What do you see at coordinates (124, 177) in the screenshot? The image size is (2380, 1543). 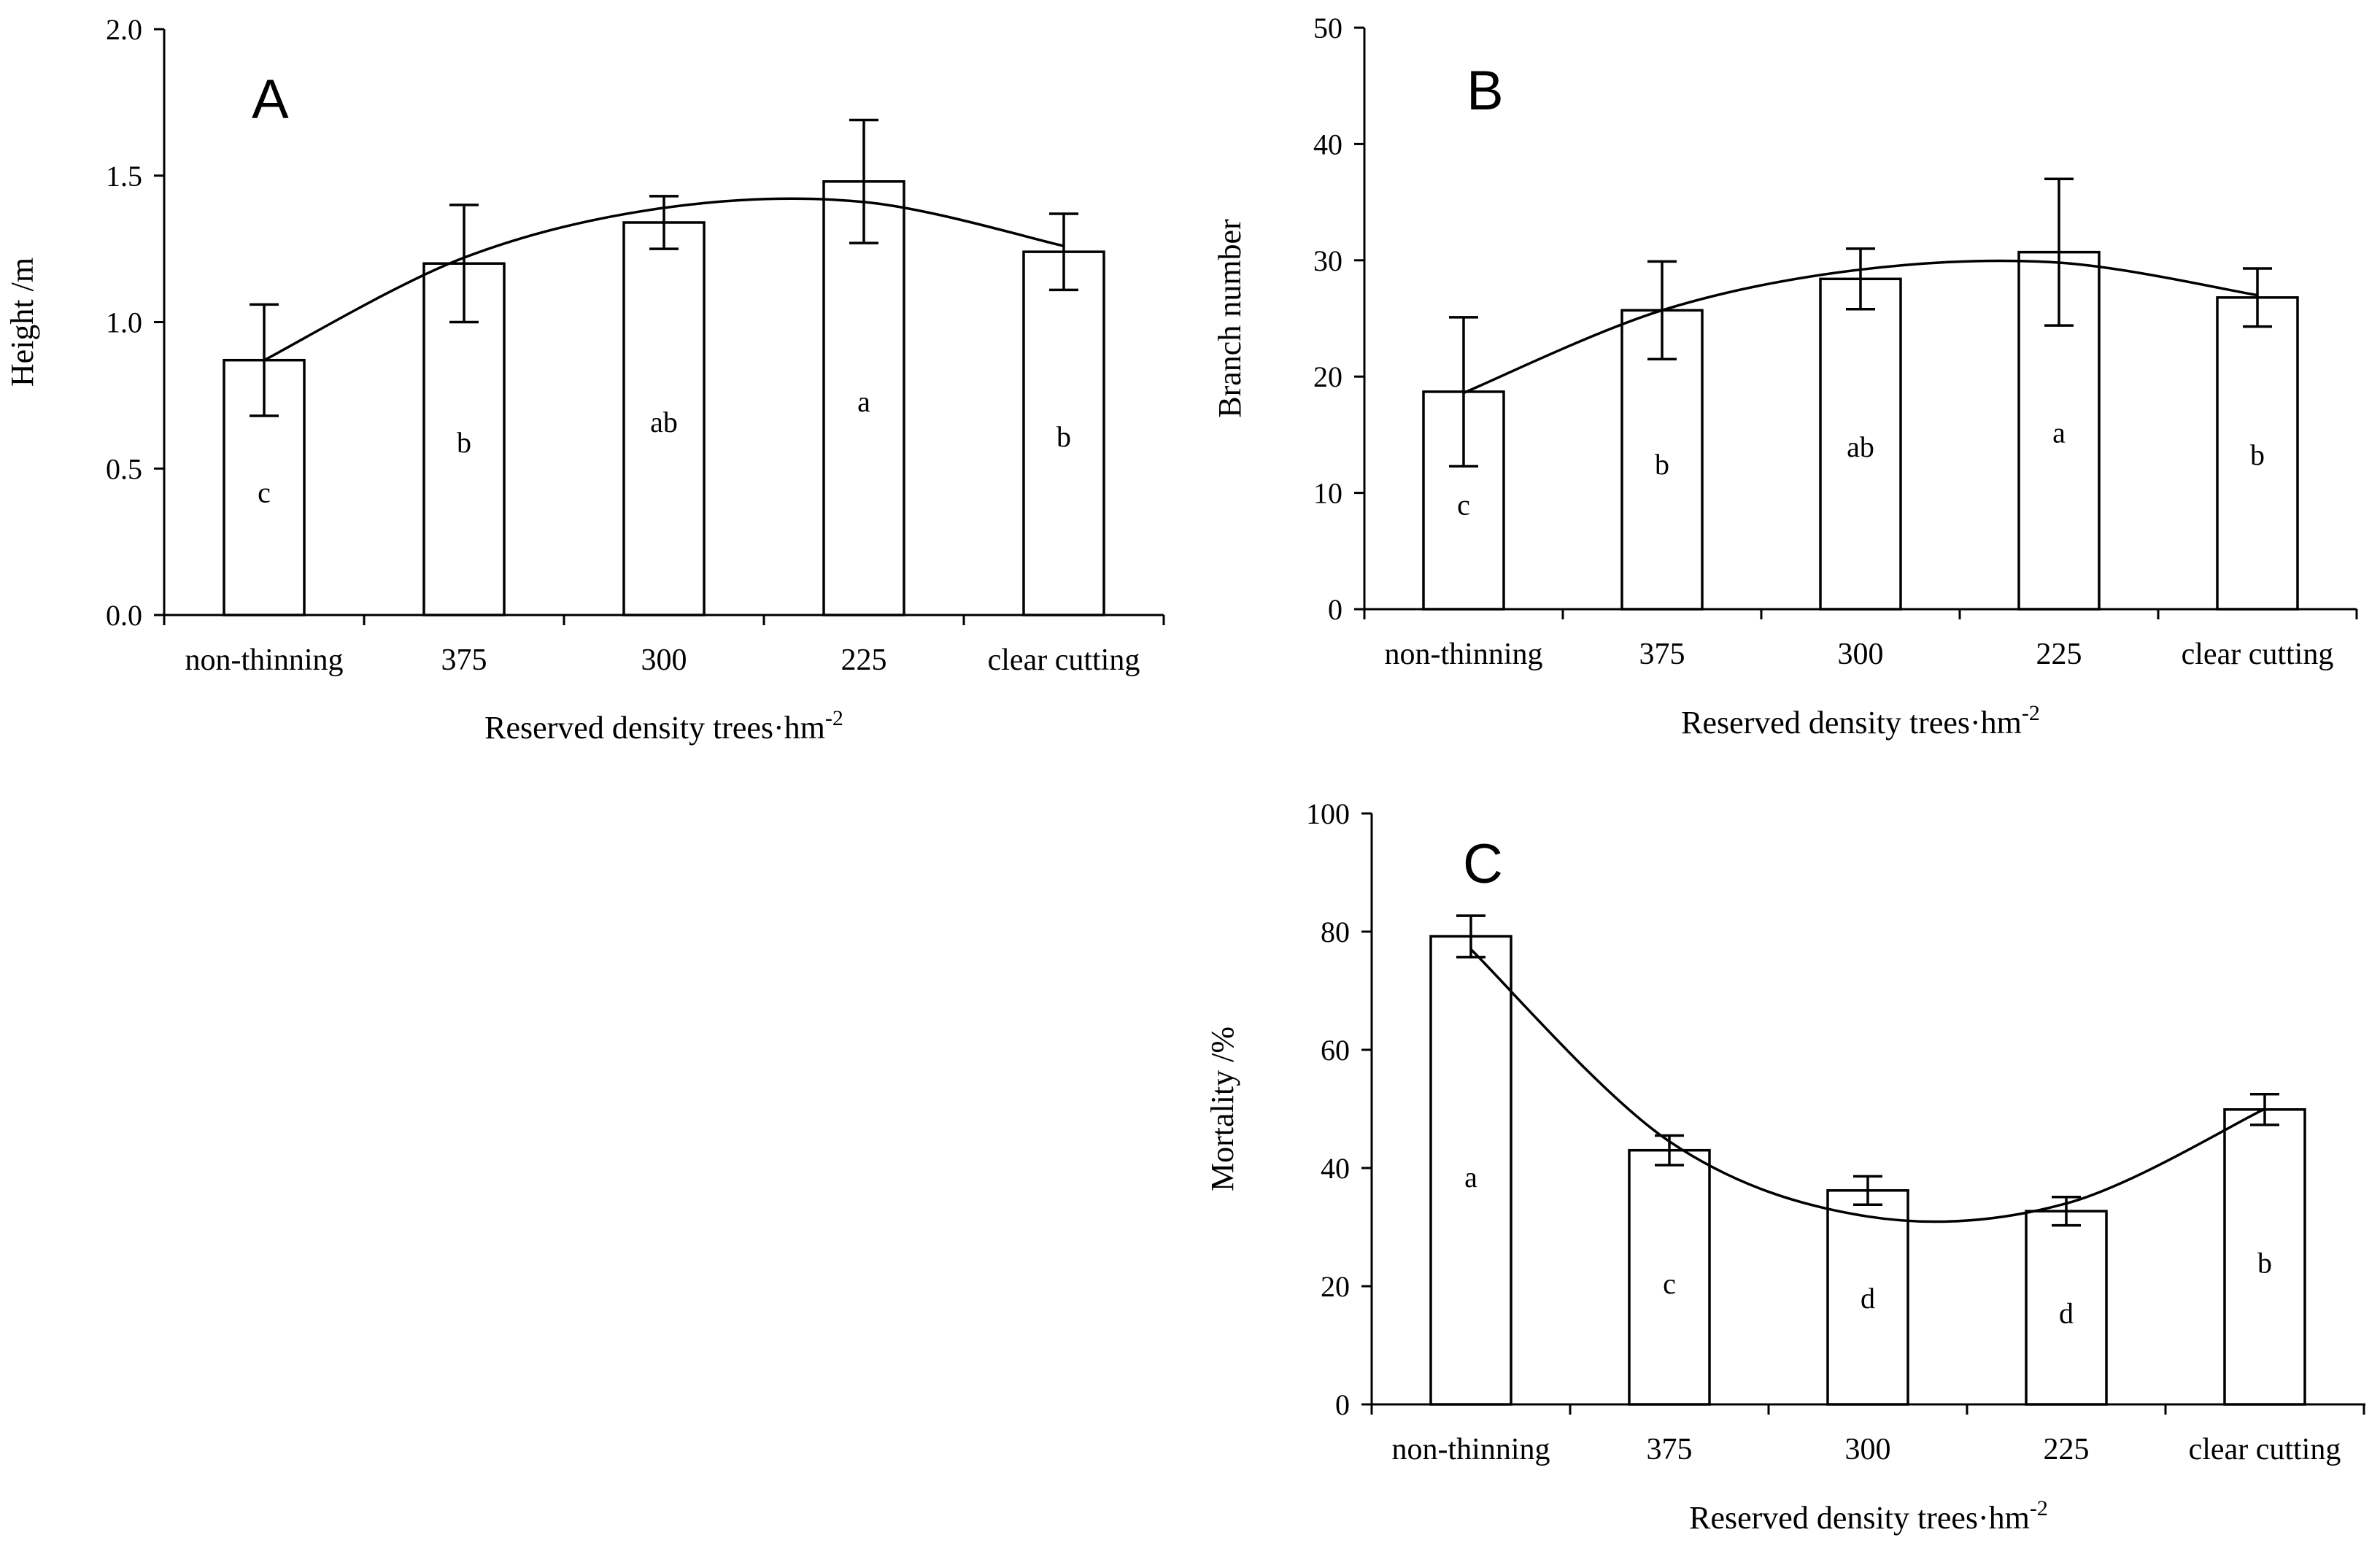 I see `panel-a-y-tick-label: 1.5` at bounding box center [124, 177].